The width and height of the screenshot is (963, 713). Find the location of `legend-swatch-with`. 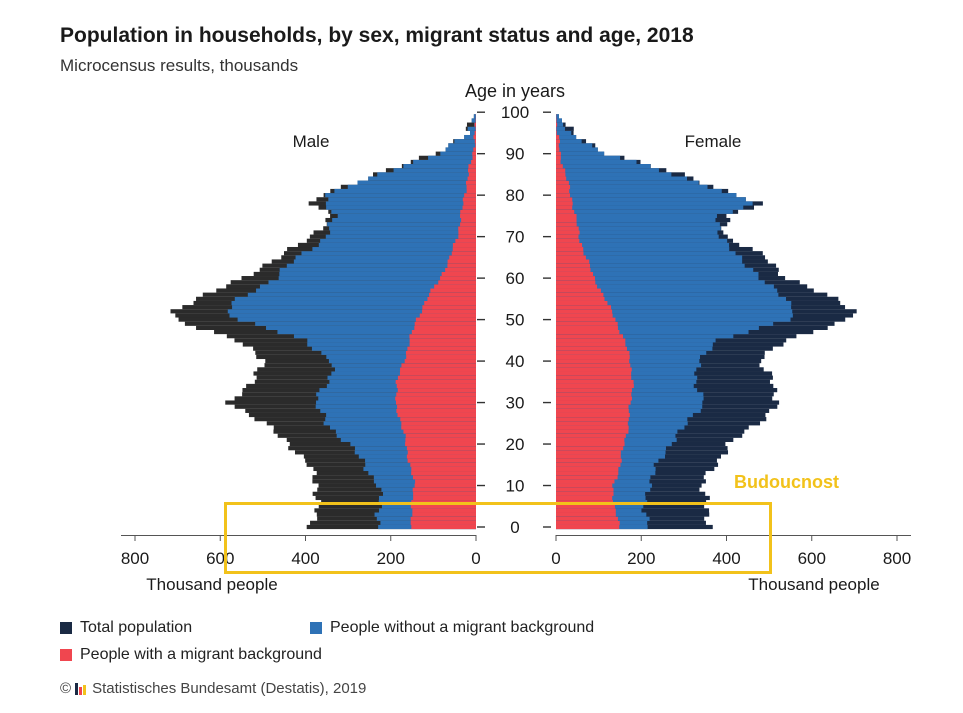

legend-swatch-with is located at coordinates (66, 655).